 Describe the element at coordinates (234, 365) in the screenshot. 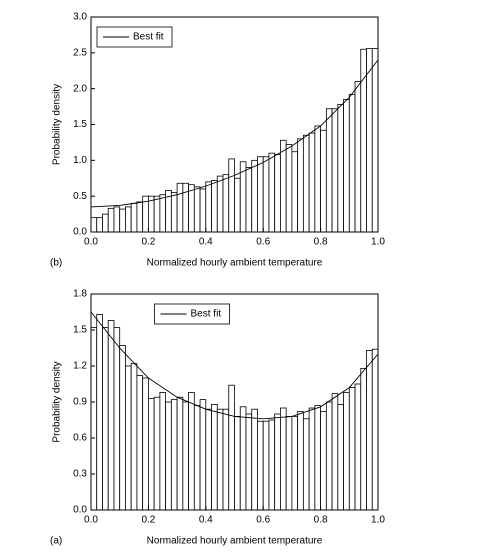

I see `fit-line` at that location.